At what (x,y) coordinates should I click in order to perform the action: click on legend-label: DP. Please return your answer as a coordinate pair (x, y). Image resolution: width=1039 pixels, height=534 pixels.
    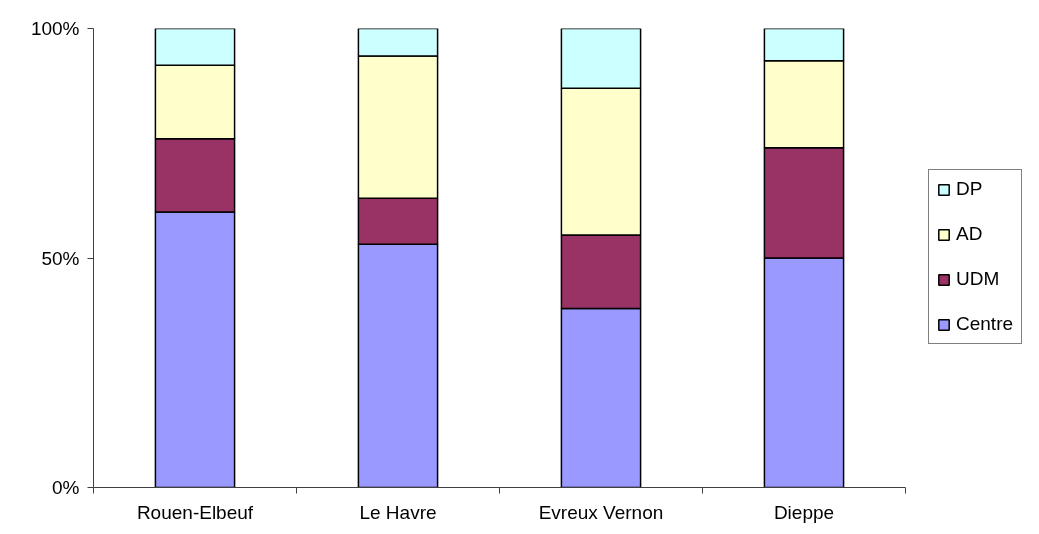
    Looking at the image, I should click on (969, 189).